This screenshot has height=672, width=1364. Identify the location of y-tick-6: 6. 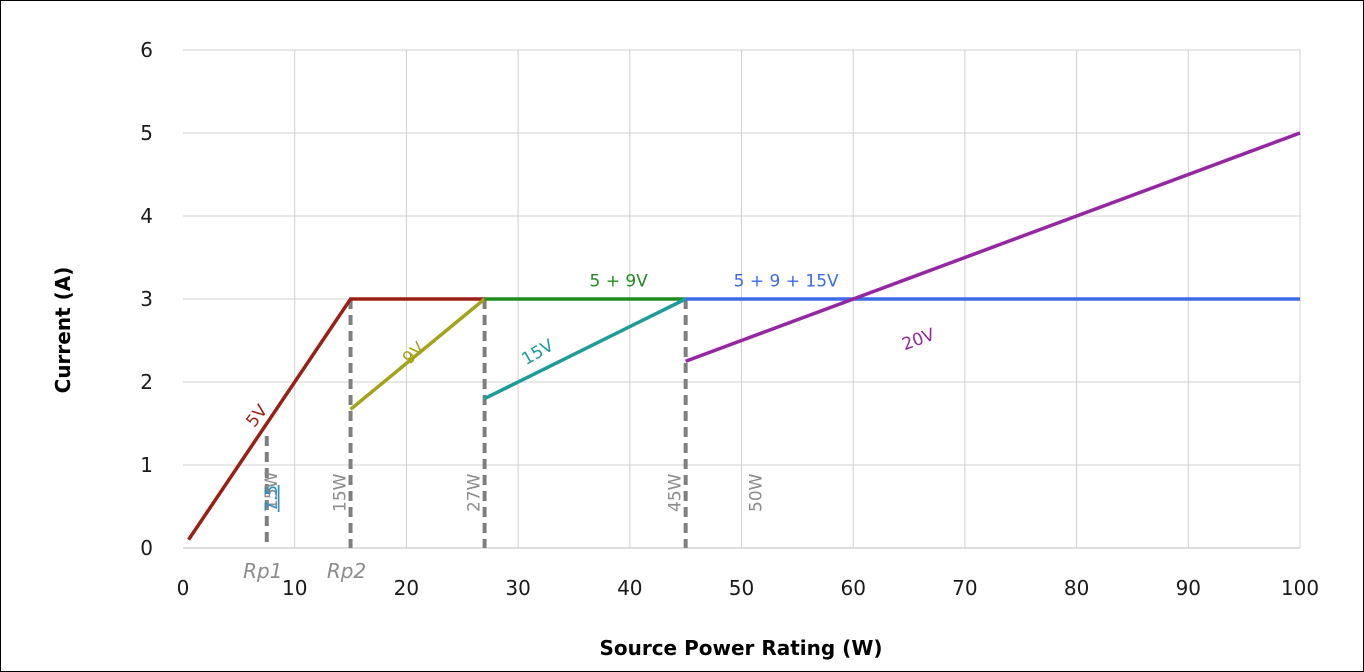
(146, 50).